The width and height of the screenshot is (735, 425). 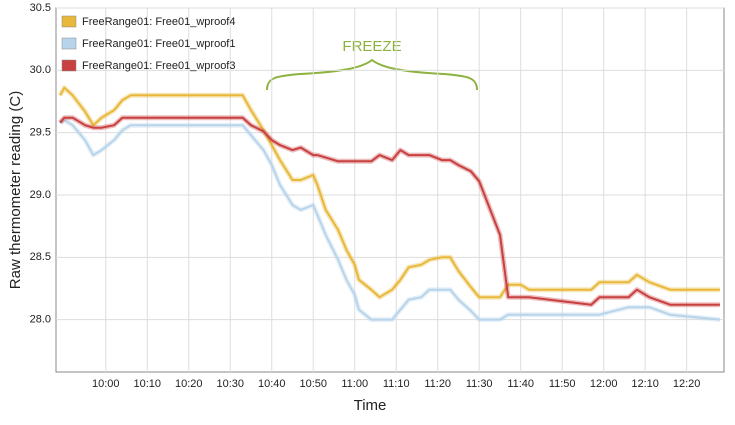 I want to click on legend-label: FreeRange01: Free01_wproof4, so click(x=158, y=22).